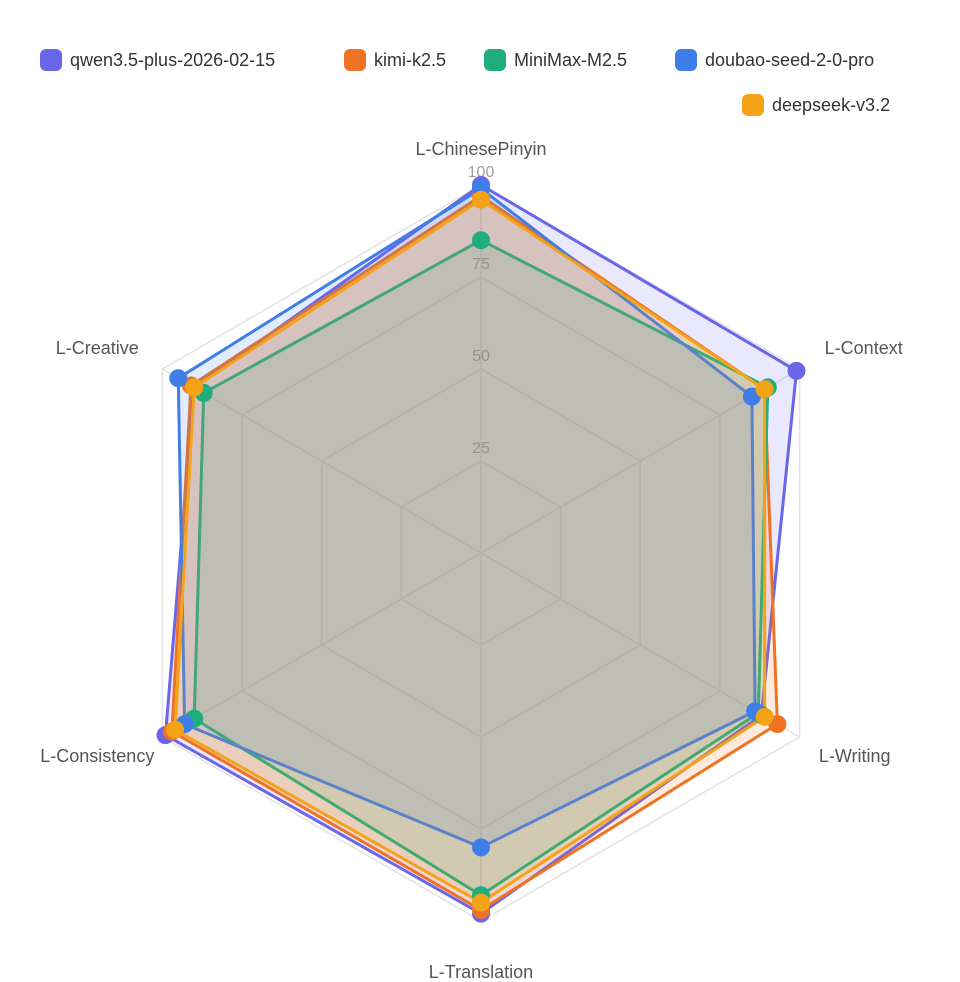 The image size is (960, 982). What do you see at coordinates (864, 348) in the screenshot?
I see `indicator-label: L-Context` at bounding box center [864, 348].